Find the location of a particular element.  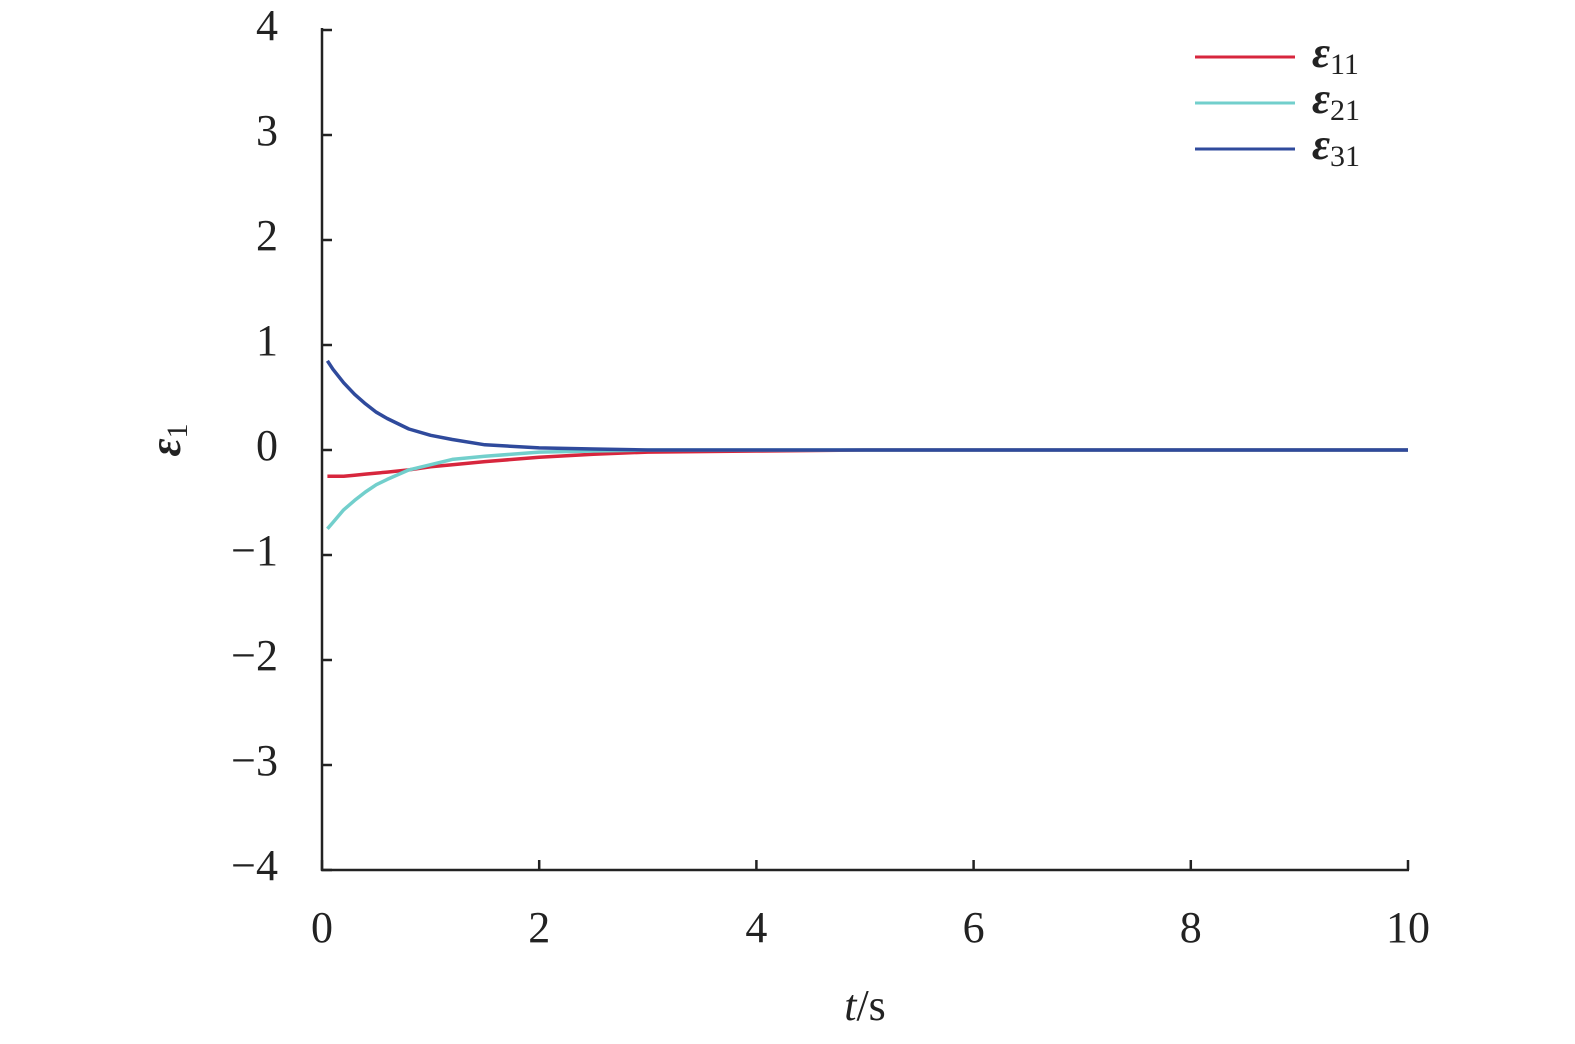

y-tick-label: 1 is located at coordinates (267, 340).